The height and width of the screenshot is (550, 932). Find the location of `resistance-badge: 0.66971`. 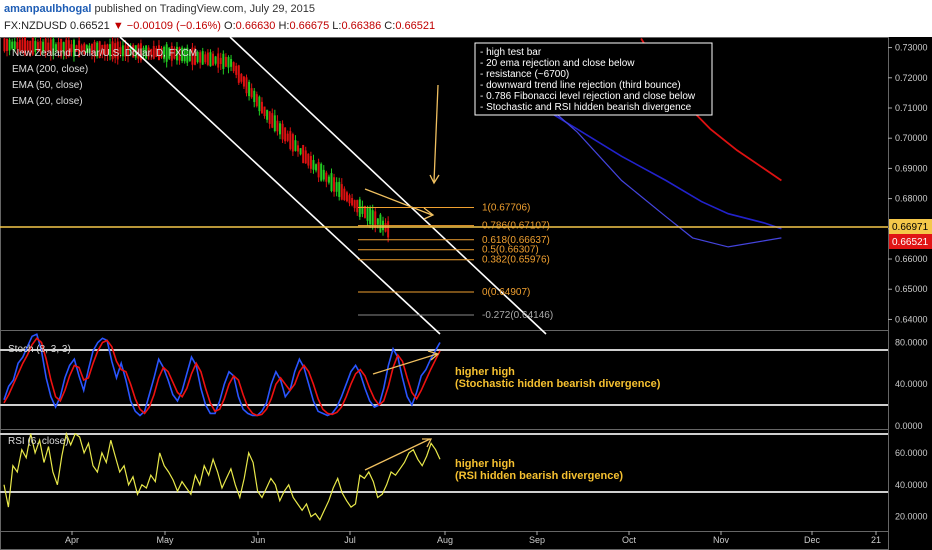

resistance-badge: 0.66971 is located at coordinates (910, 226).